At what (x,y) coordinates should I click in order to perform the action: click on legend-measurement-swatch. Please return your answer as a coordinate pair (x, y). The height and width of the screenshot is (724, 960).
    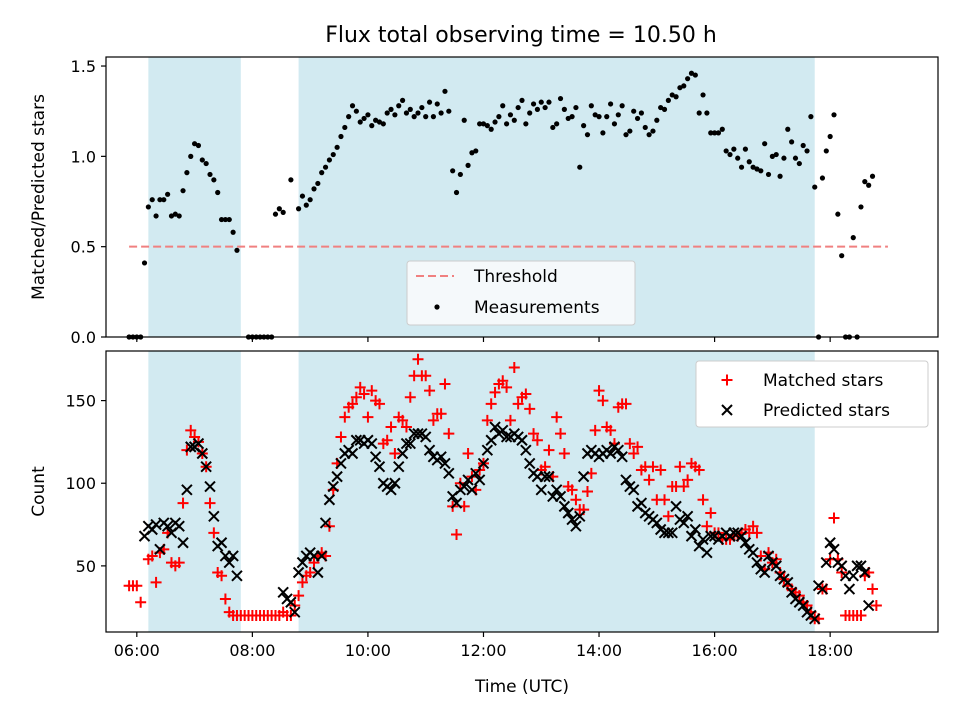
    Looking at the image, I should click on (437, 307).